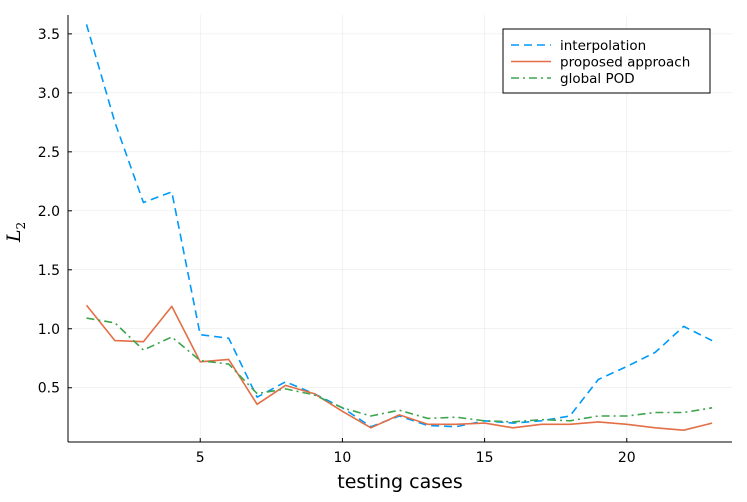 This screenshot has height=502, width=747. I want to click on y-axis-title: L2, so click(15, 232).